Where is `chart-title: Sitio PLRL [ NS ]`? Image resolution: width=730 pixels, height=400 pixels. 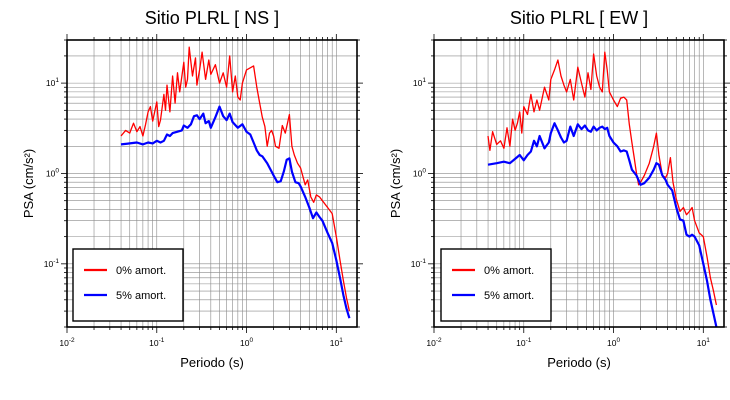
chart-title: Sitio PLRL [ NS ] is located at coordinates (212, 18).